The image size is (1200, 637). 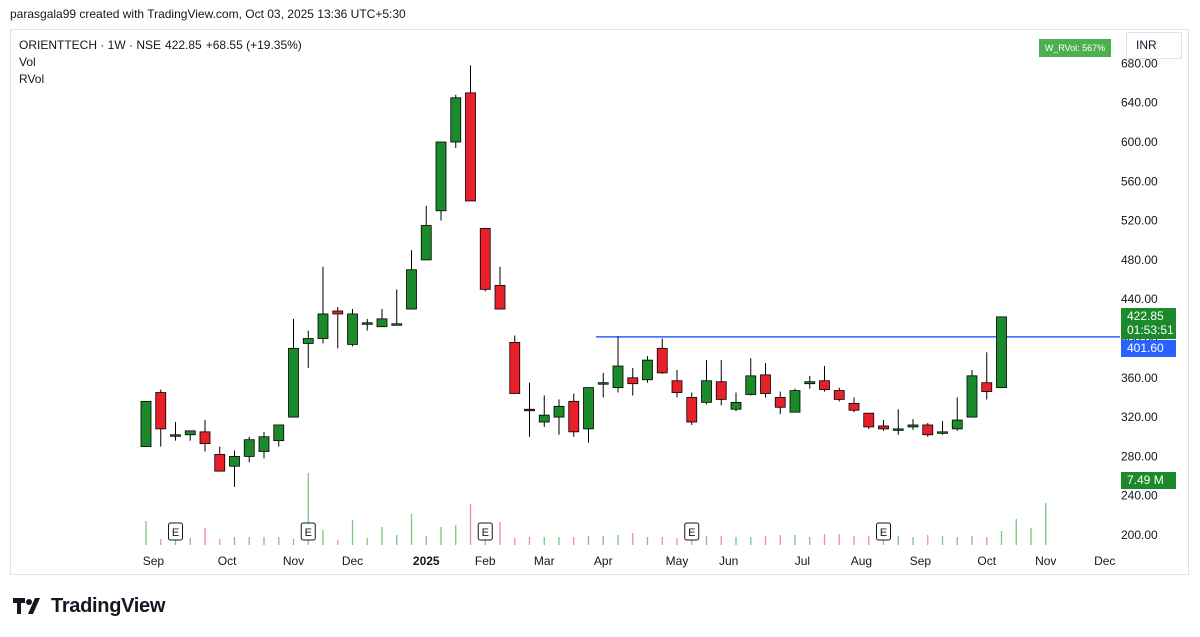 I want to click on x-tick-label: Mar, so click(x=544, y=561).